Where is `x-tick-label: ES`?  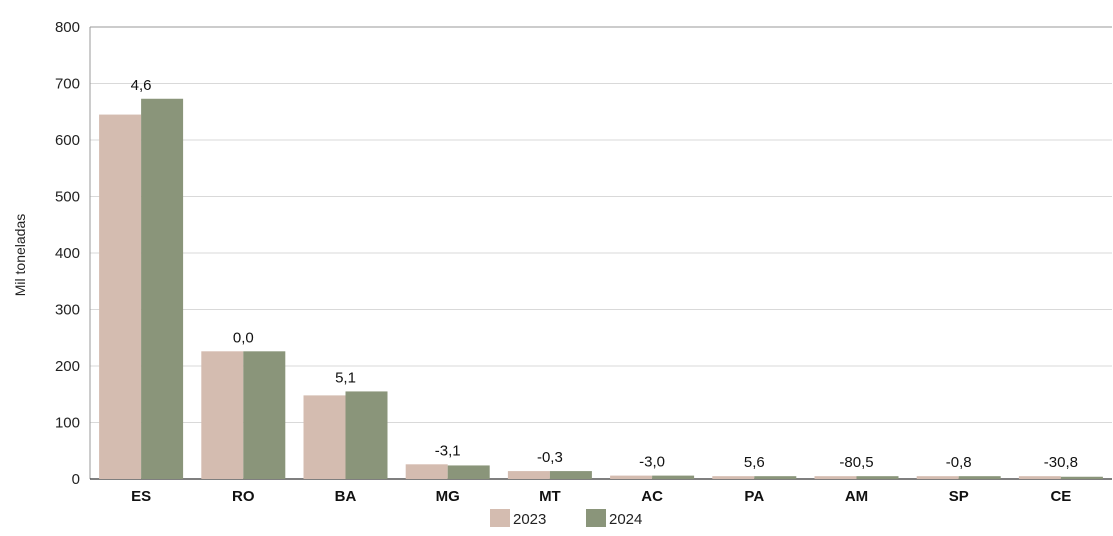 x-tick-label: ES is located at coordinates (141, 496).